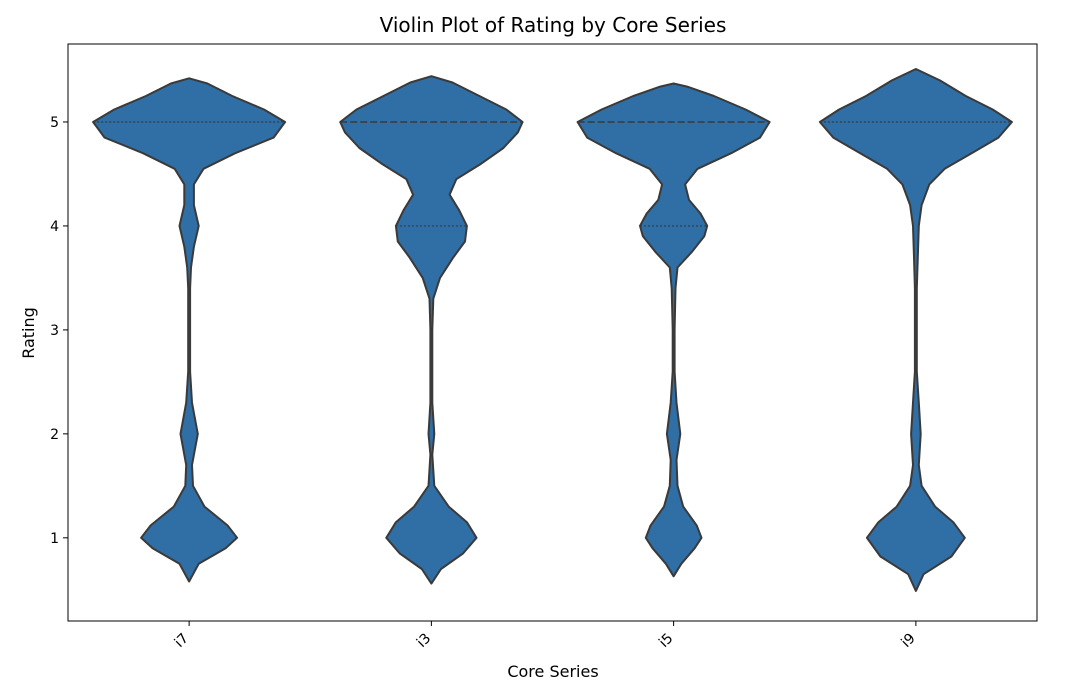  What do you see at coordinates (908, 641) in the screenshot?
I see `x-tick-label: i9` at bounding box center [908, 641].